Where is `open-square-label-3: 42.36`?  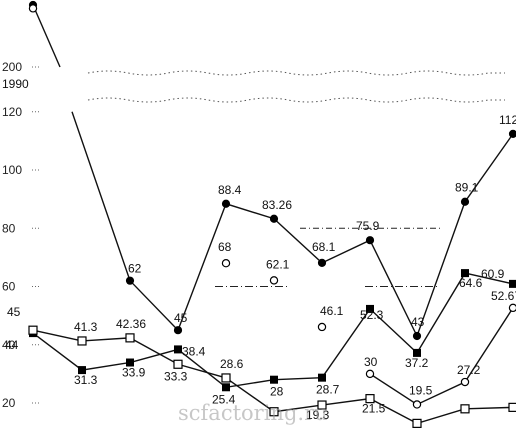 open-square-label-3: 42.36 is located at coordinates (131, 324).